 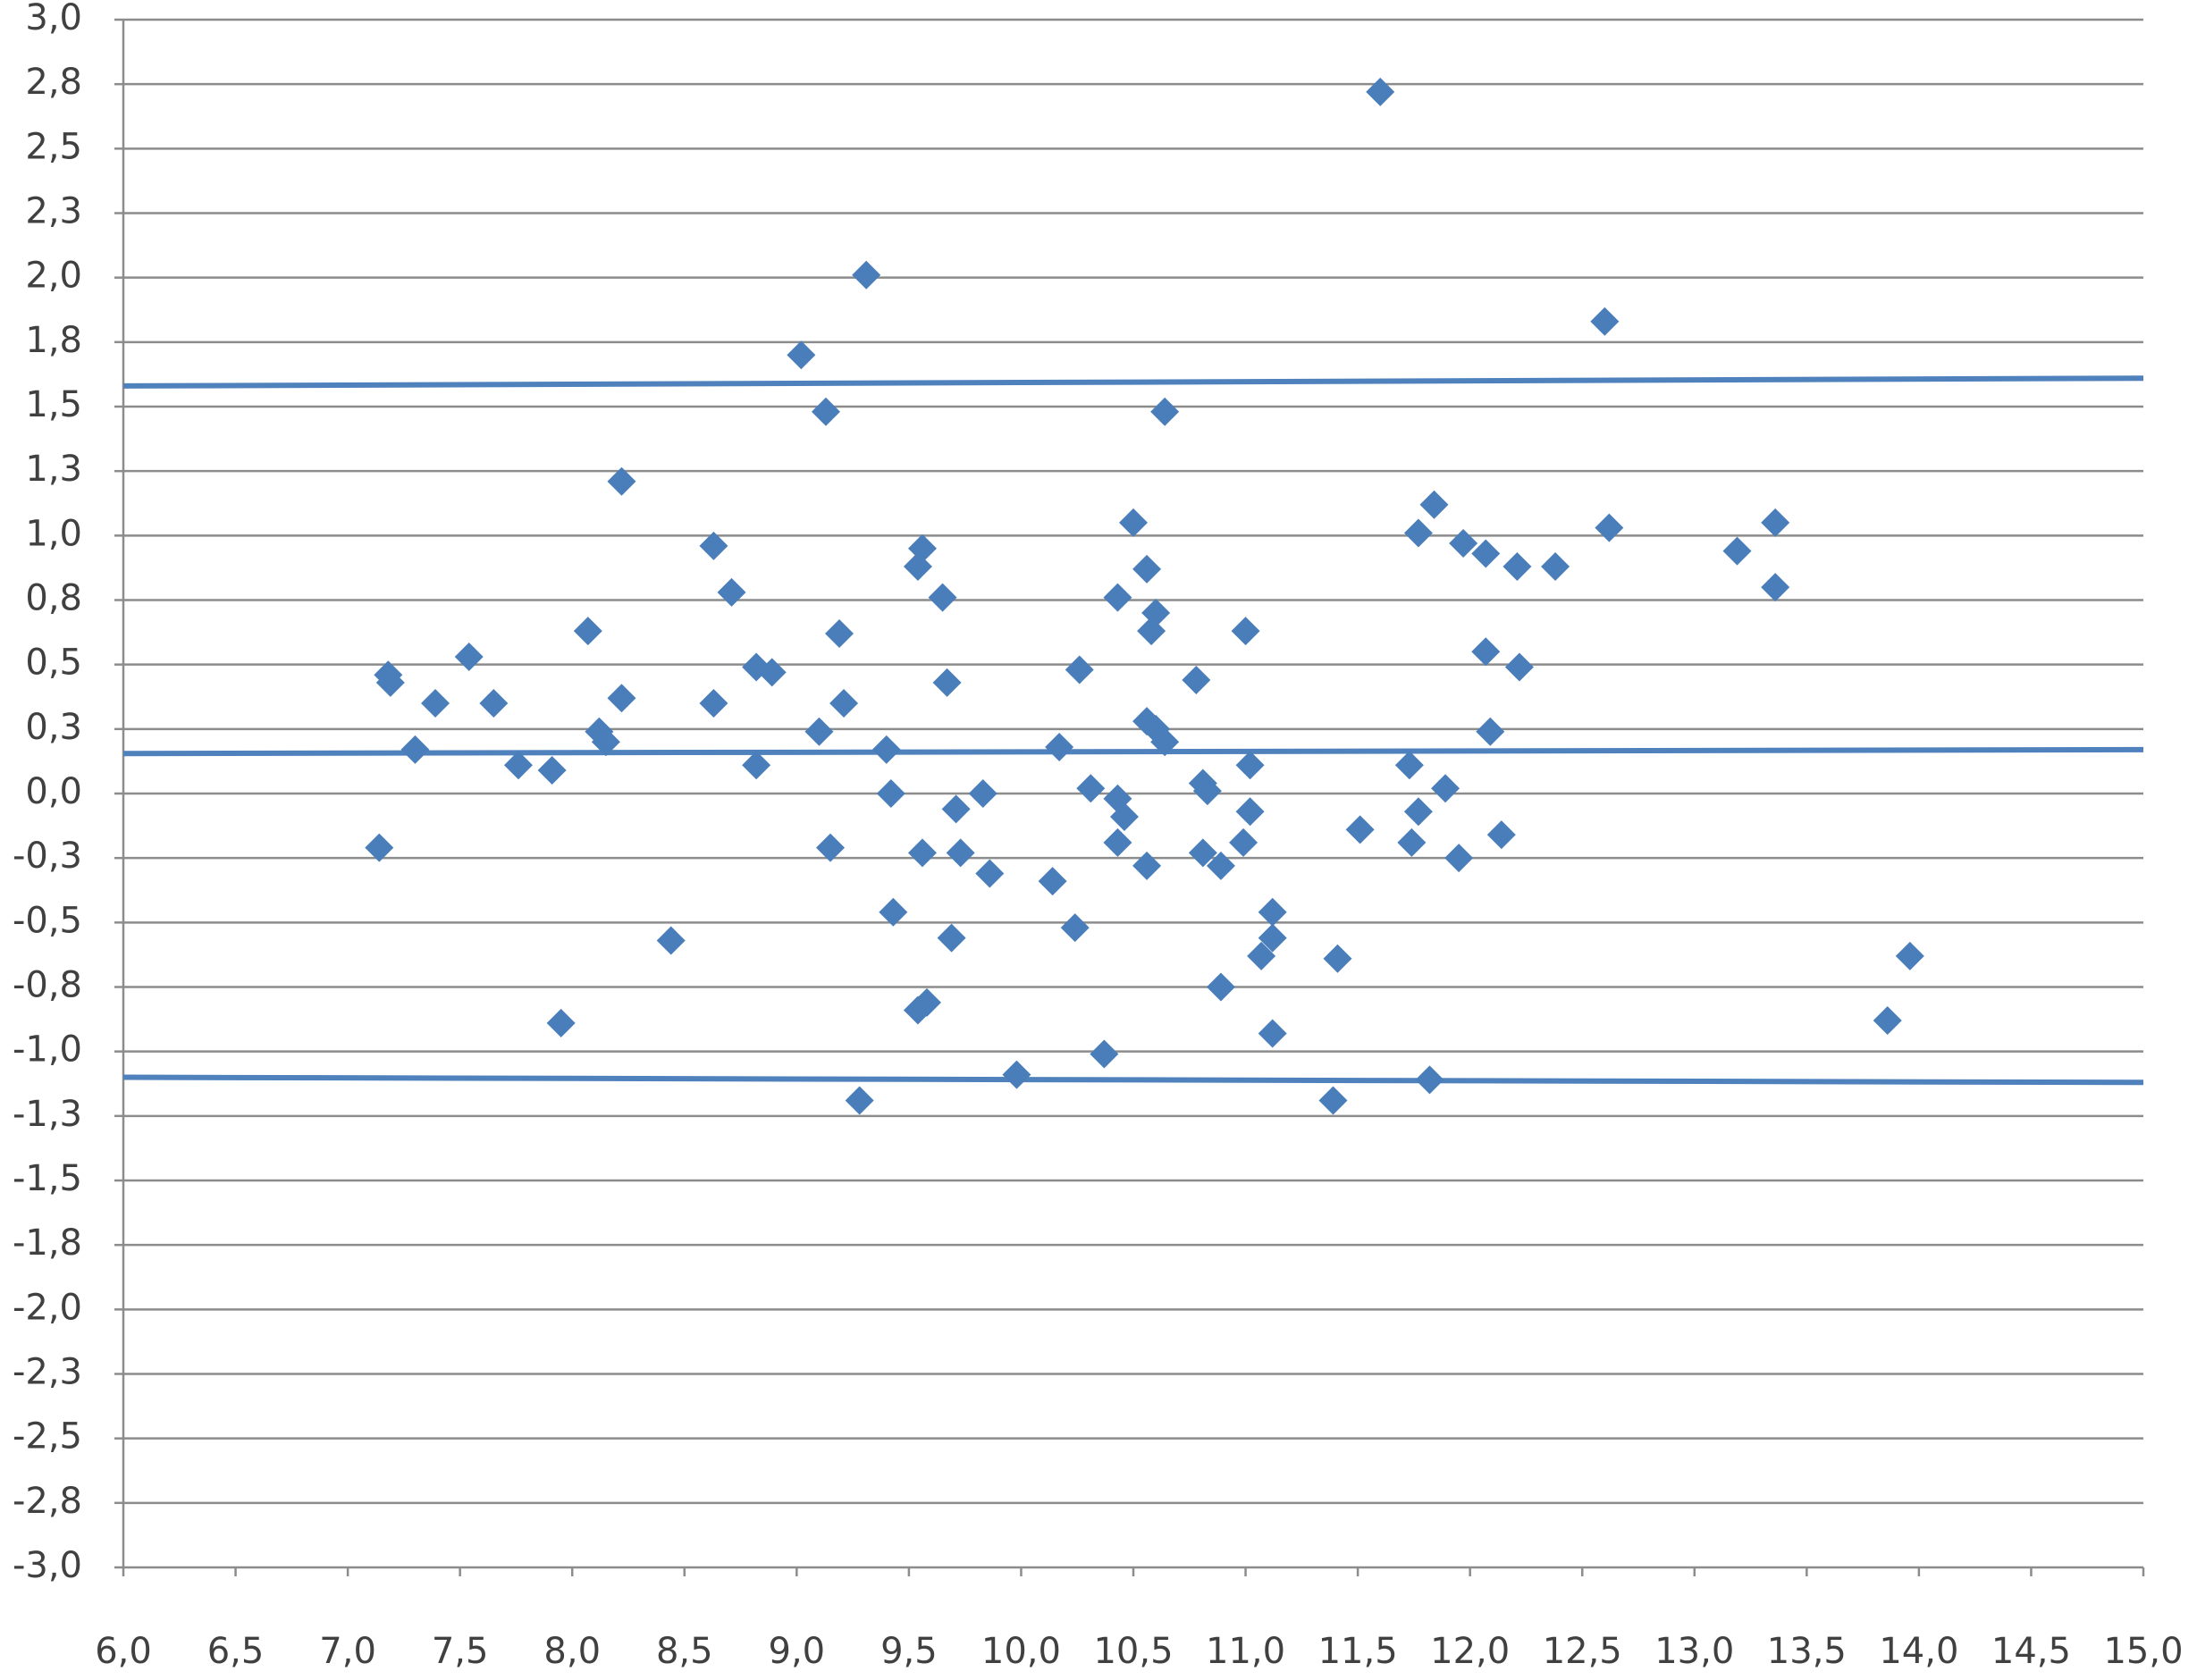 What do you see at coordinates (53, 598) in the screenshot?
I see `y-tick-label: 0,8` at bounding box center [53, 598].